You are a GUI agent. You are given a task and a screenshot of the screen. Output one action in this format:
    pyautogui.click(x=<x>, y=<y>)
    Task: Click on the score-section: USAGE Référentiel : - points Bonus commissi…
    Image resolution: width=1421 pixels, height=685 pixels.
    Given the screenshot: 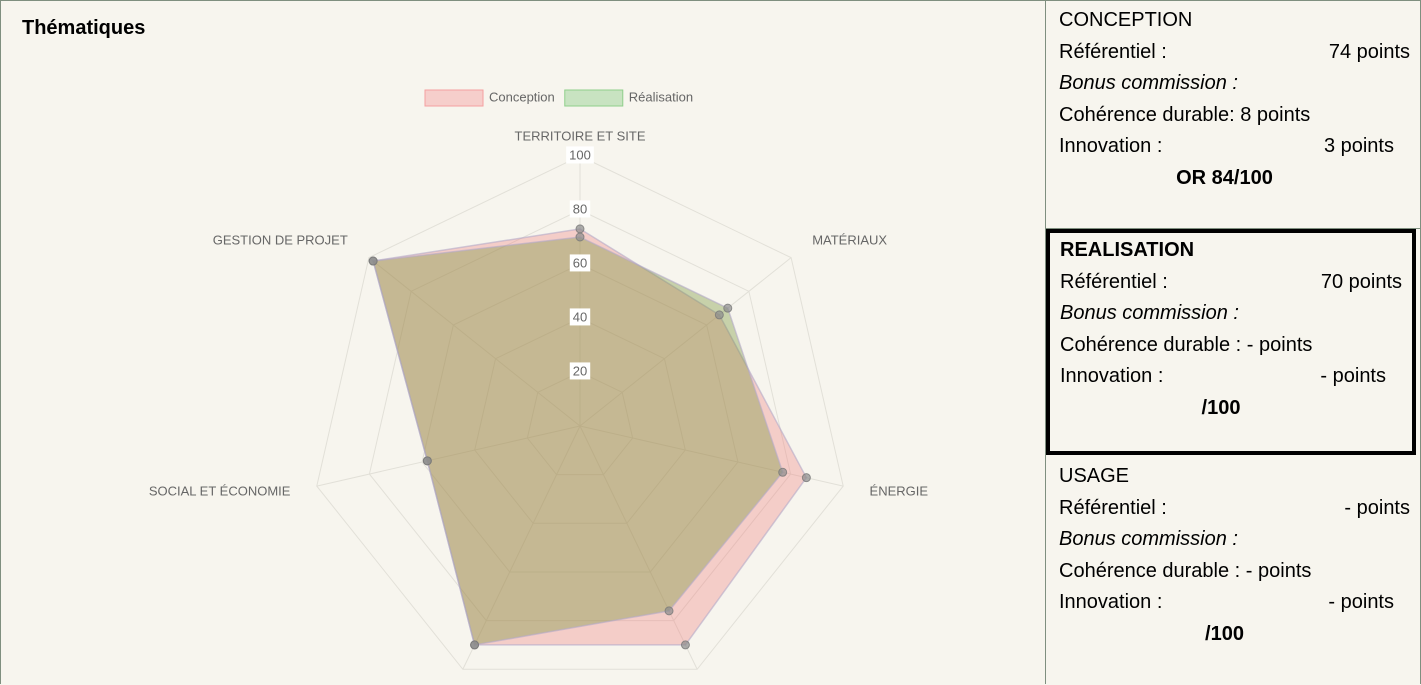 What is the action you would take?
    pyautogui.click(x=1233, y=571)
    